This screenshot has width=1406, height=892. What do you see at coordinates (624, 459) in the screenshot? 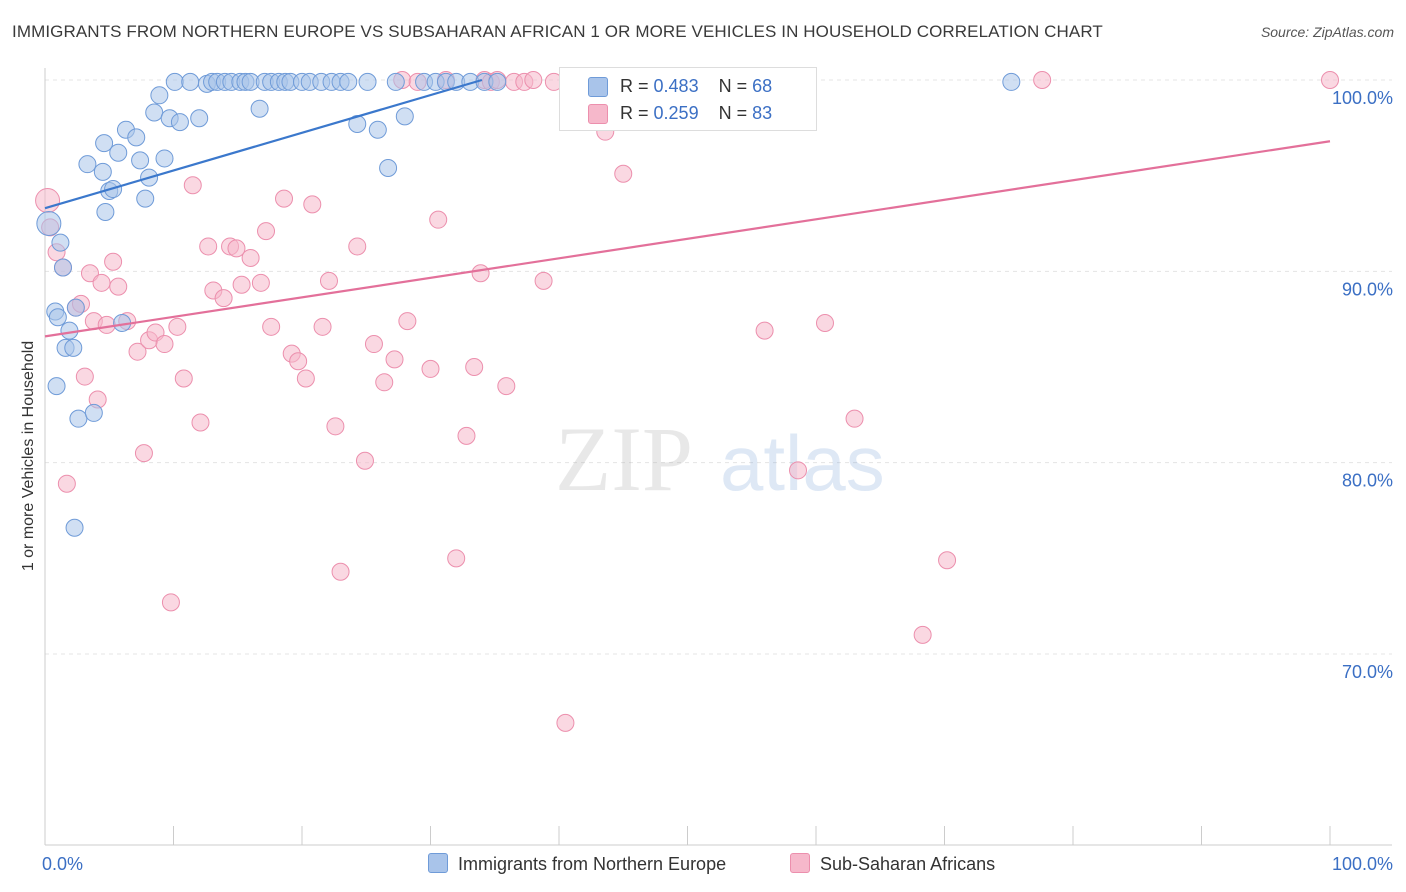
I see `watermark-zip: ZIP` at bounding box center [624, 459].